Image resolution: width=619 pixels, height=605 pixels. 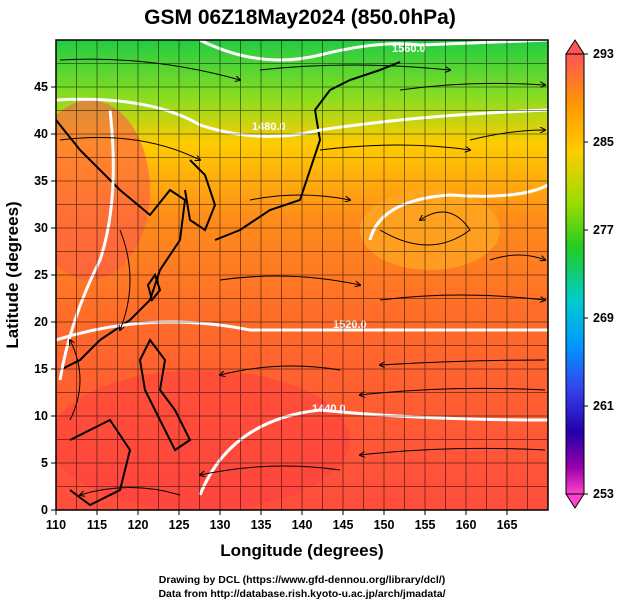 I want to click on coastline-borneo, so click(x=100, y=462).